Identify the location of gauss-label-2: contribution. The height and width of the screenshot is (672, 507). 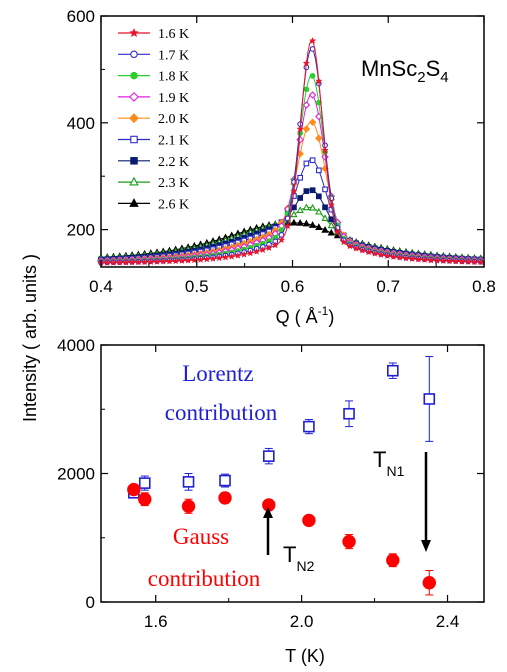
(204, 578).